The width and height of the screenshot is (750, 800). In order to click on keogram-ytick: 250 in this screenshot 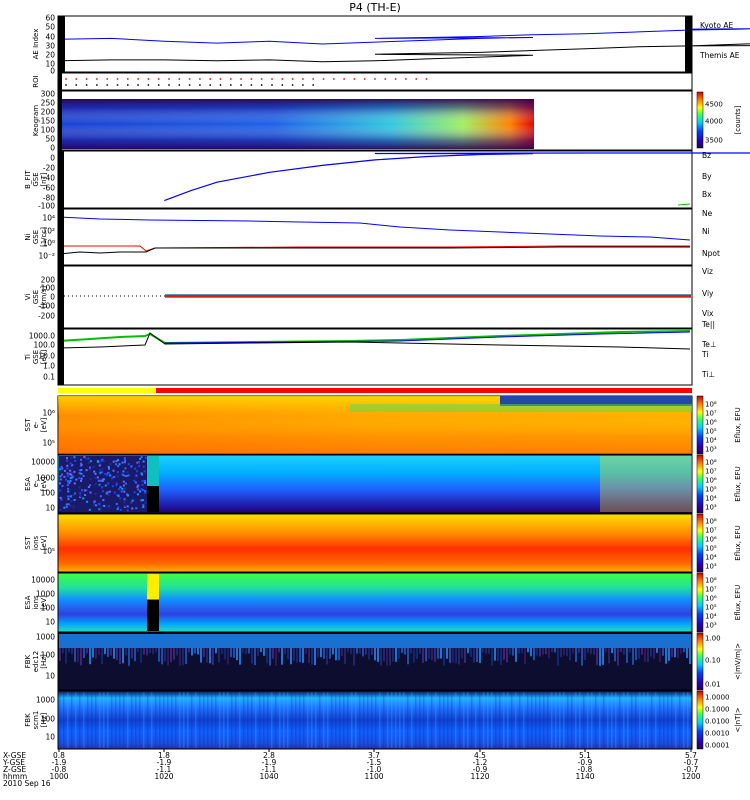, I will do `click(48, 103)`.